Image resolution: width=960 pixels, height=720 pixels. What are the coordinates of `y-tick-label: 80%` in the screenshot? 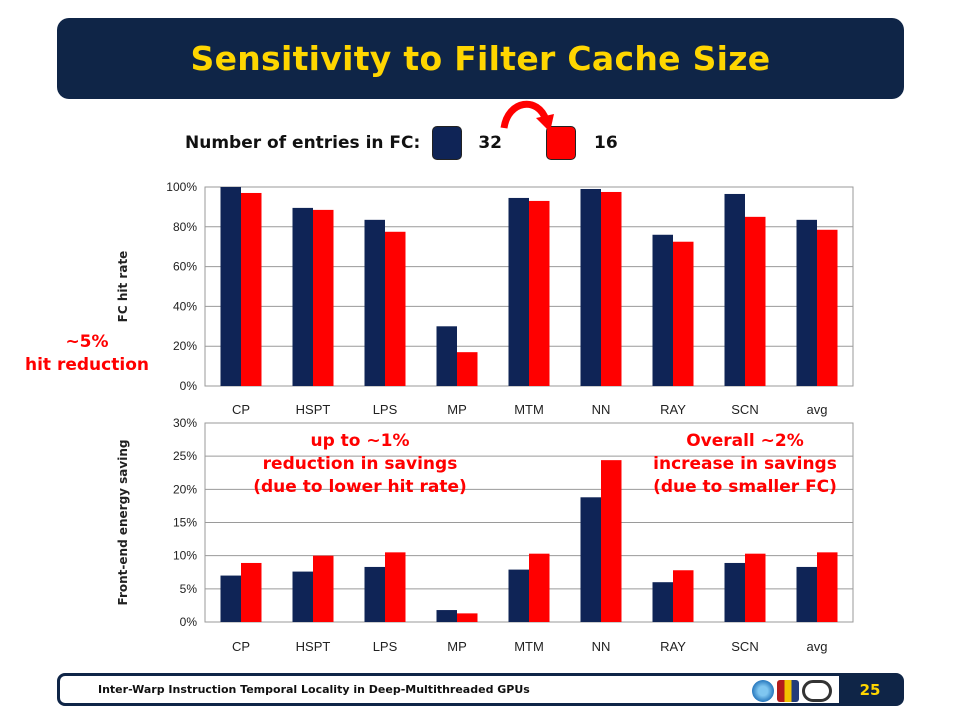 It's located at (185, 227).